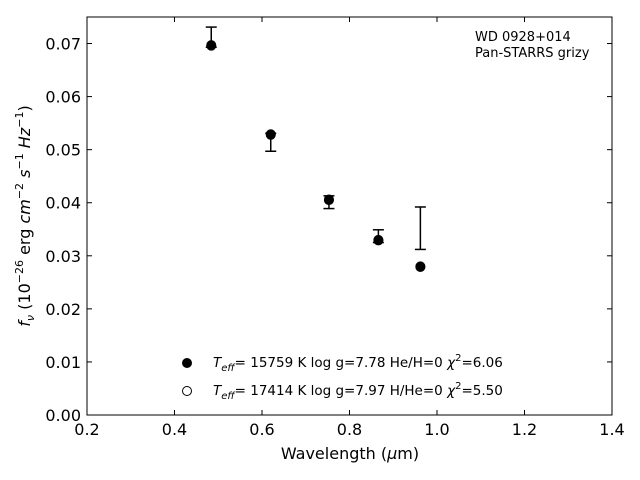 The image size is (640, 480). Describe the element at coordinates (25, 215) in the screenshot. I see `y-axis-label: fν (10−26 erg cm−2 s−1 Hz−1)` at that location.